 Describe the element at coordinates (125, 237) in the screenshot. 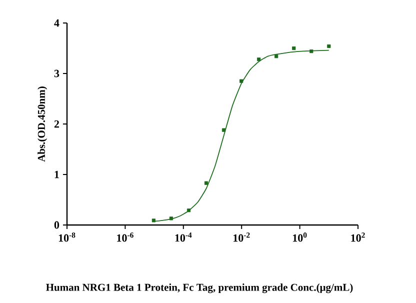

I see `x-tick-label: 10$^{-6}$` at that location.